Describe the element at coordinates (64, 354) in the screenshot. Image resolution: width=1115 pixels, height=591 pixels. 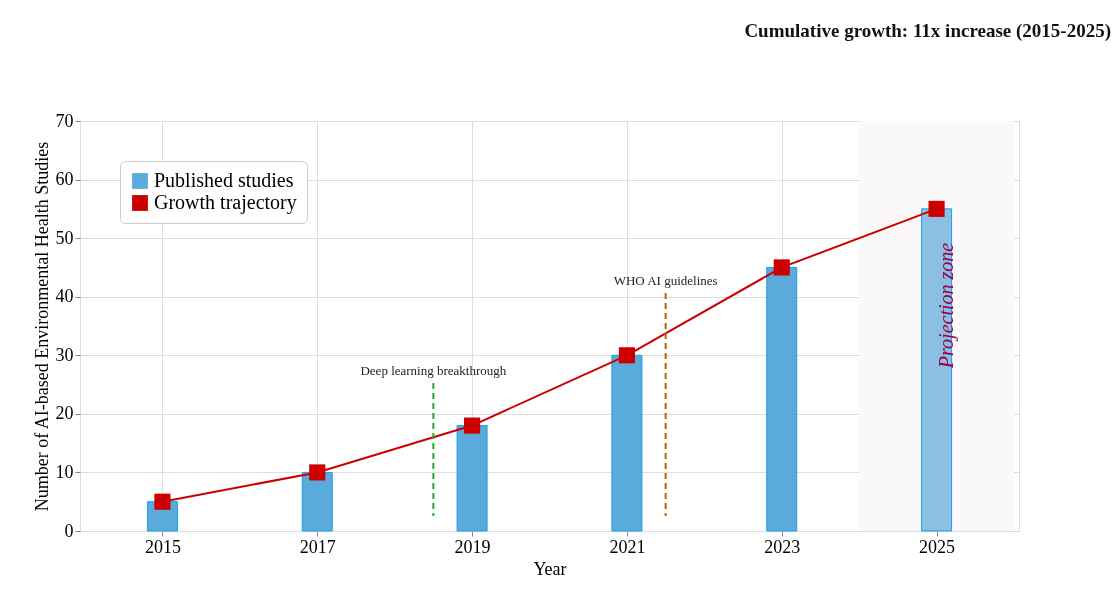
I see `y-tick-label: 30` at that location.